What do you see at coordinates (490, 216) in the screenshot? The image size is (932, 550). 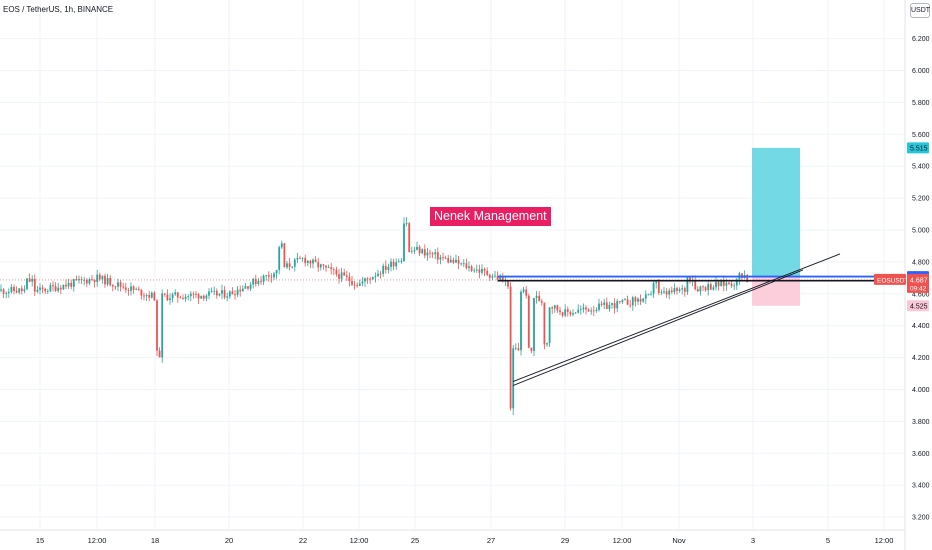 I see `annotation-label: Nenek Management` at bounding box center [490, 216].